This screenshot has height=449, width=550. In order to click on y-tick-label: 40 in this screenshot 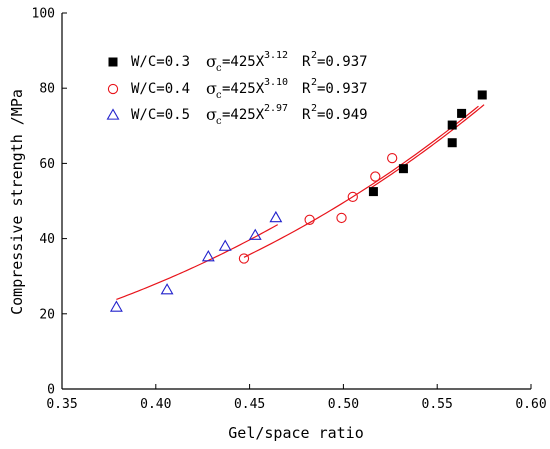, I will do `click(47, 239)`.